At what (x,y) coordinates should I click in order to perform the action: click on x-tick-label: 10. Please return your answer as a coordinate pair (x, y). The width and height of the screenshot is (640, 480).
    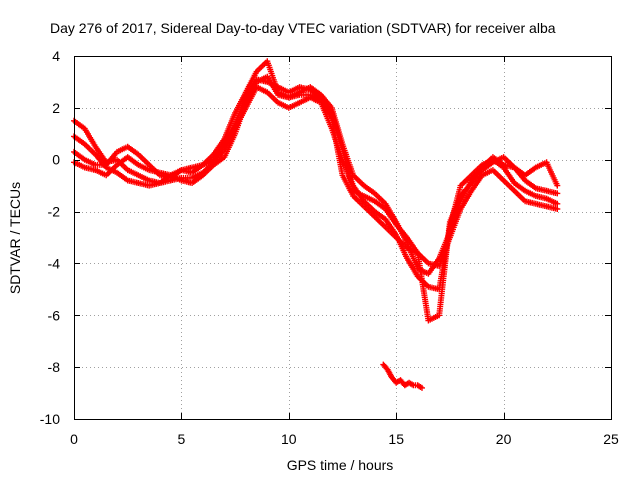
    Looking at the image, I should click on (289, 439).